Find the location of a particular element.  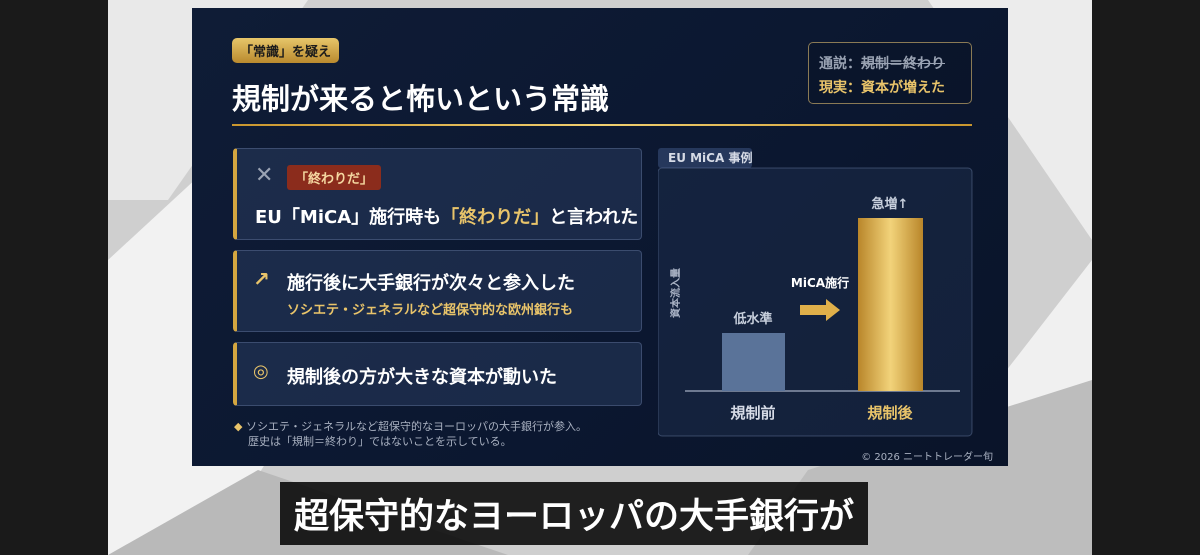

event-label: MiCA施行 is located at coordinates (820, 282).